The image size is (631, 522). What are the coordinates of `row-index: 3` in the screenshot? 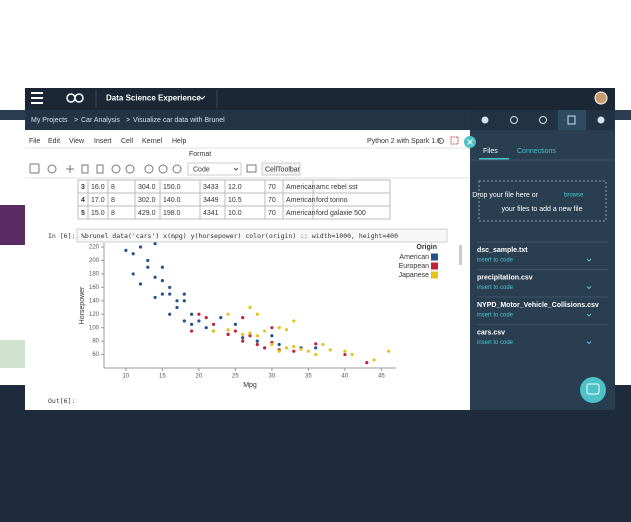 It's located at (83, 187).